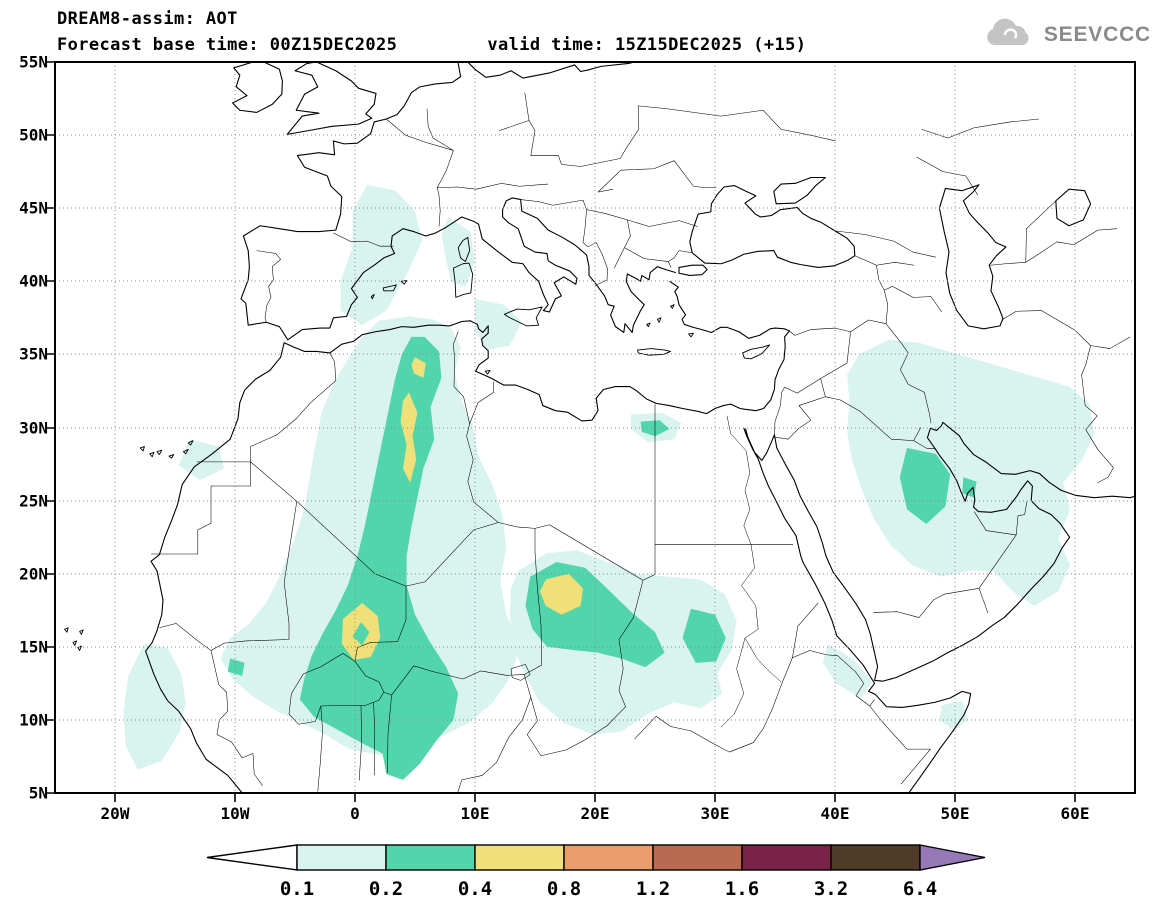 This screenshot has width=1165, height=905. I want to click on lat-label: 45N, so click(33, 208).